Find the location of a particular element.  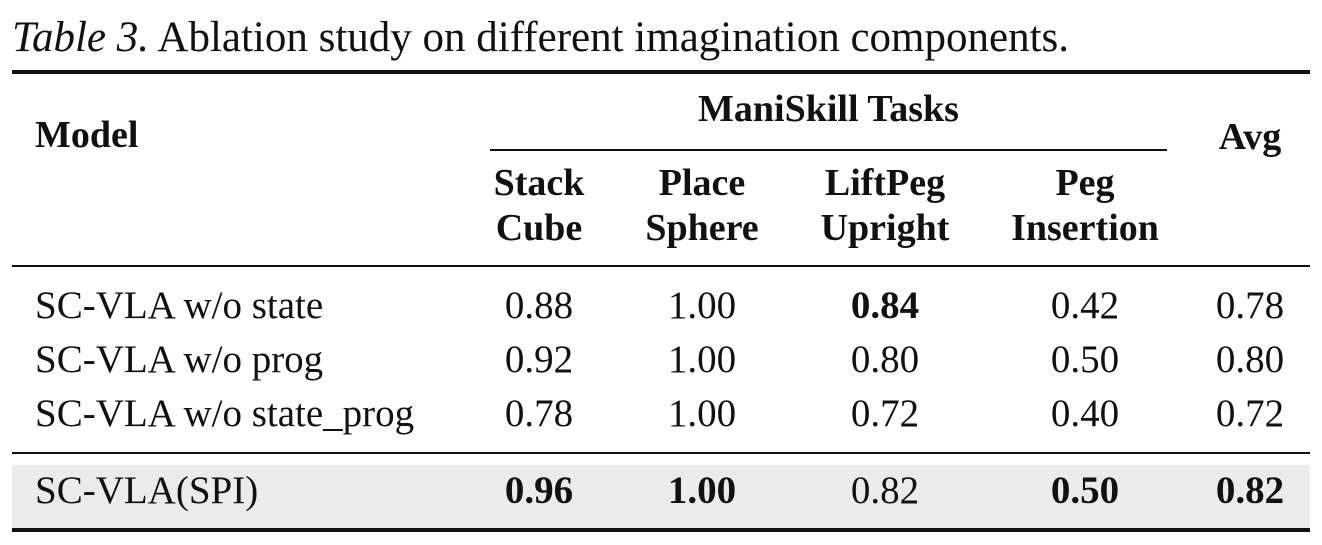

header-line: Upright is located at coordinates (885, 228).